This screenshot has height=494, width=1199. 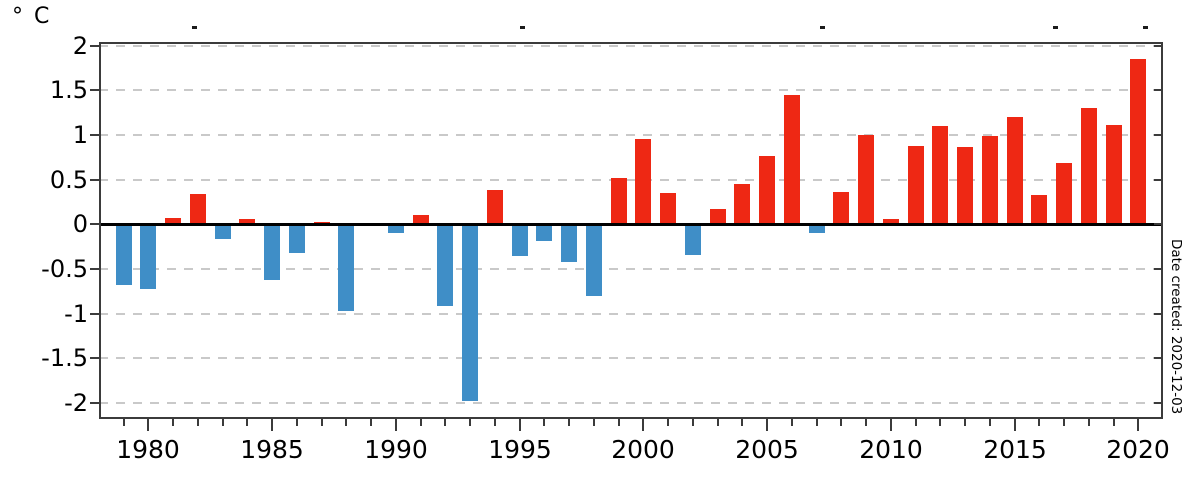 What do you see at coordinates (866, 422) in the screenshot?
I see `xtick-2009` at bounding box center [866, 422].